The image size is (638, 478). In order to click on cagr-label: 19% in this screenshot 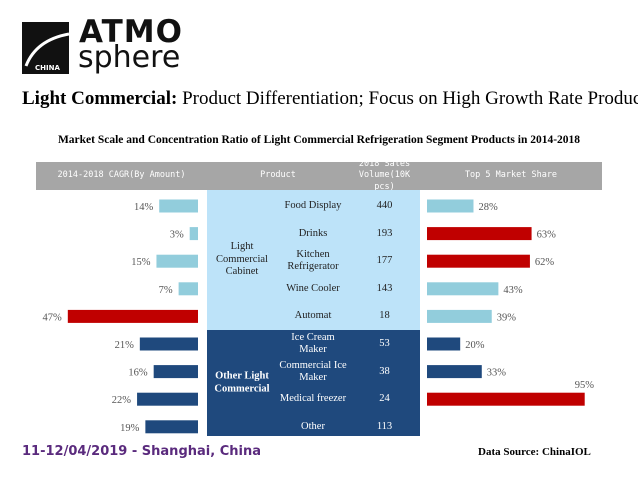, I will do `click(130, 428)`.